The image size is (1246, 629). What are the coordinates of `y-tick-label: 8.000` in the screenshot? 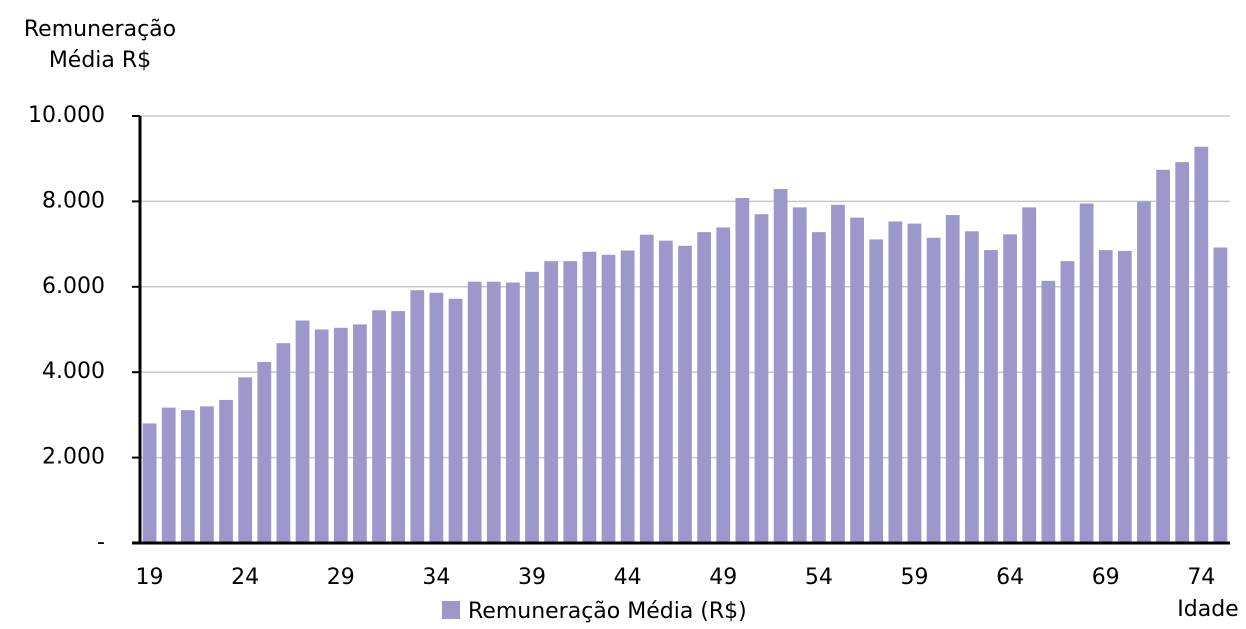 It's located at (73, 200).